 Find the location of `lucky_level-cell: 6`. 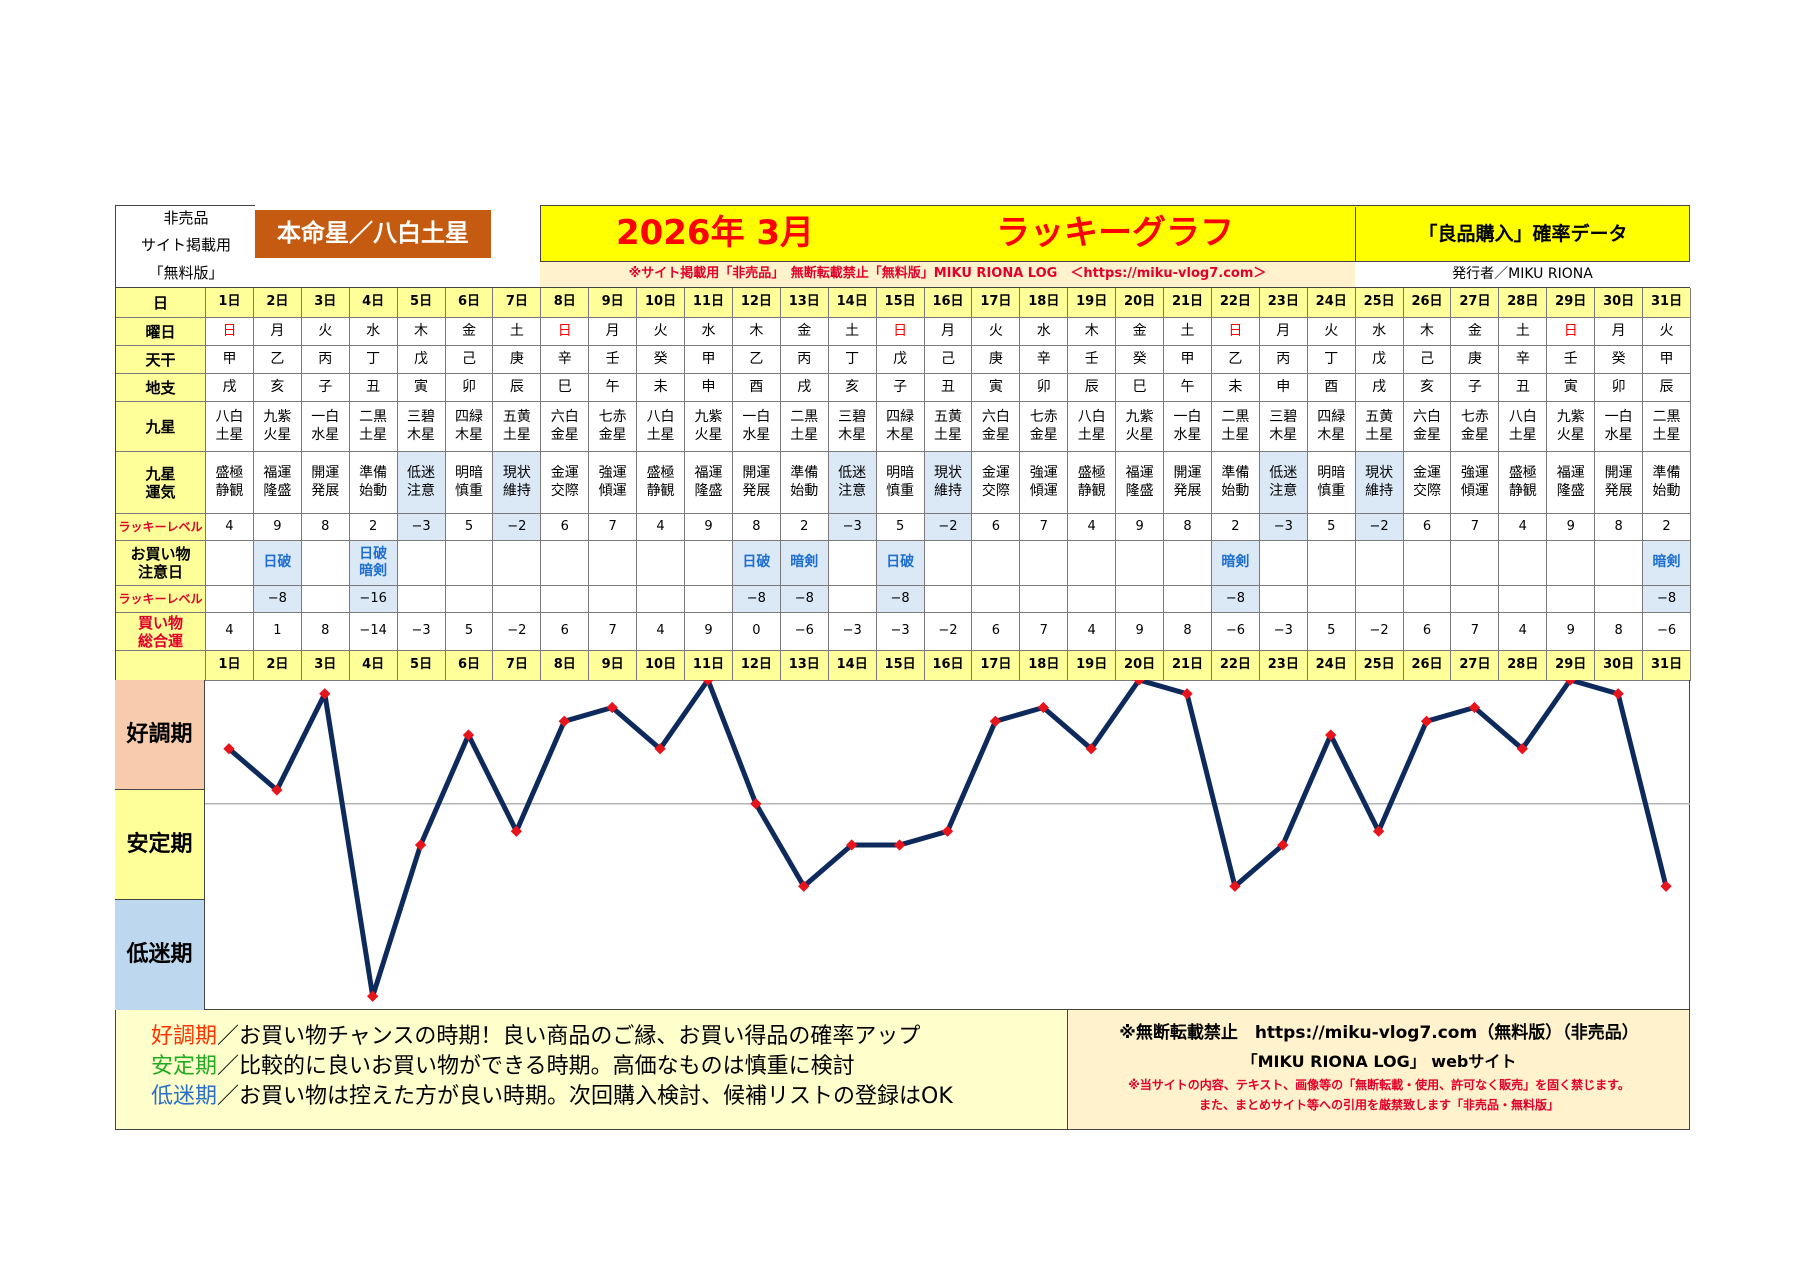

lucky_level-cell: 6 is located at coordinates (565, 527).